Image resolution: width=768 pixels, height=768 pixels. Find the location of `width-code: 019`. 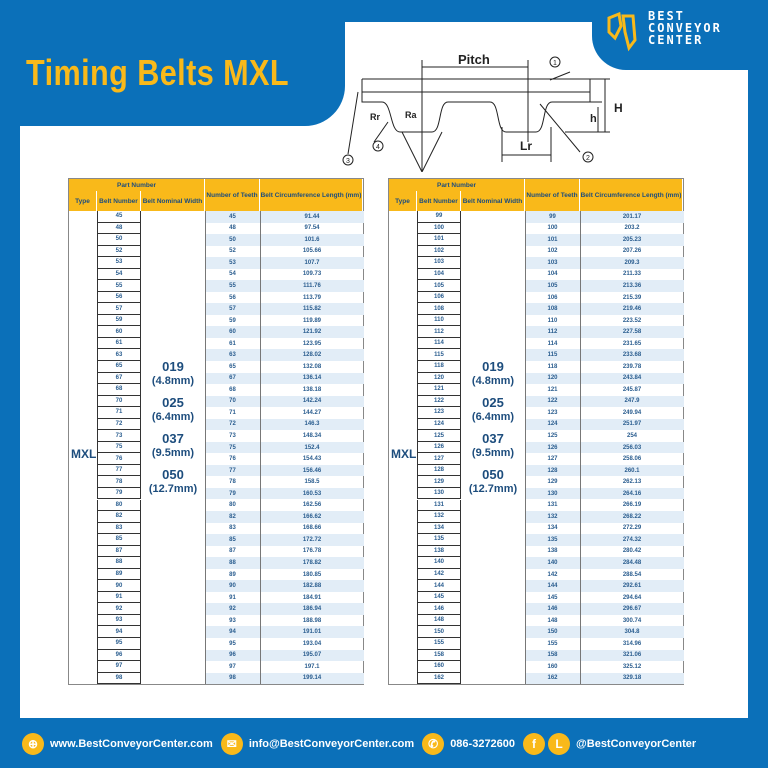

width-code: 019 is located at coordinates (493, 366).